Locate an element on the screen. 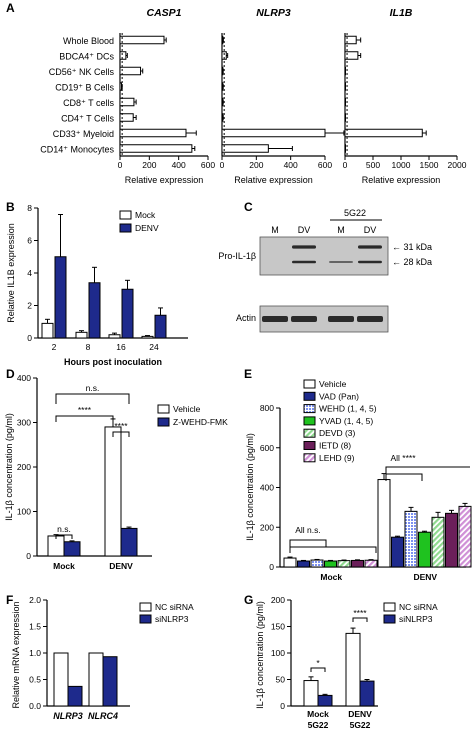 The width and height of the screenshot is (474, 731). axis-e-y-tick-label: 400 is located at coordinates (267, 488).